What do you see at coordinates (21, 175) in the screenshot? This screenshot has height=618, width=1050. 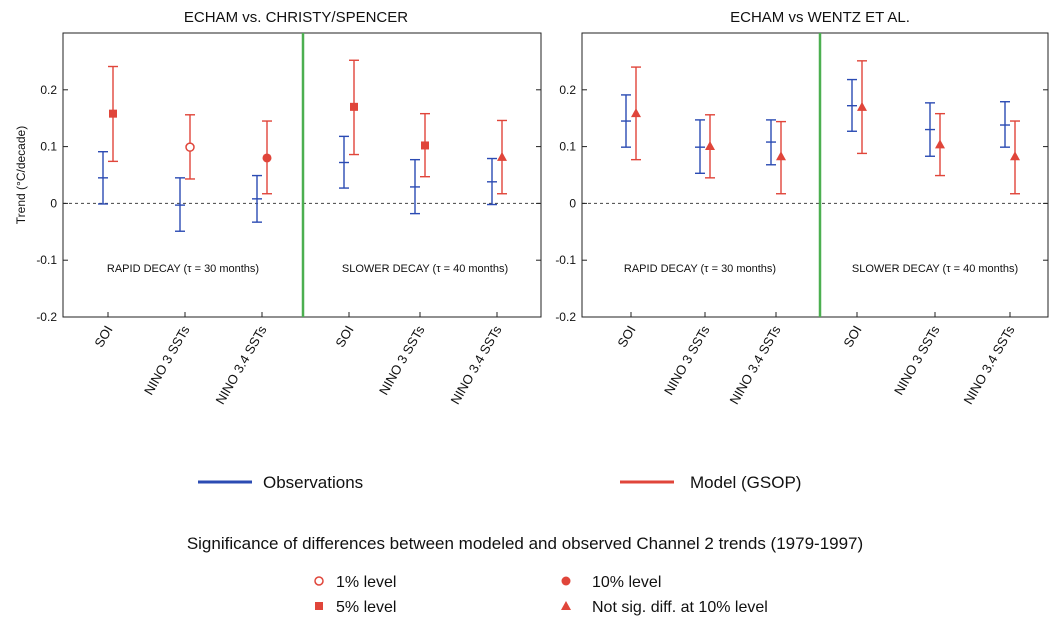 I see `y-axis-label: Trend (°C/decade)` at bounding box center [21, 175].